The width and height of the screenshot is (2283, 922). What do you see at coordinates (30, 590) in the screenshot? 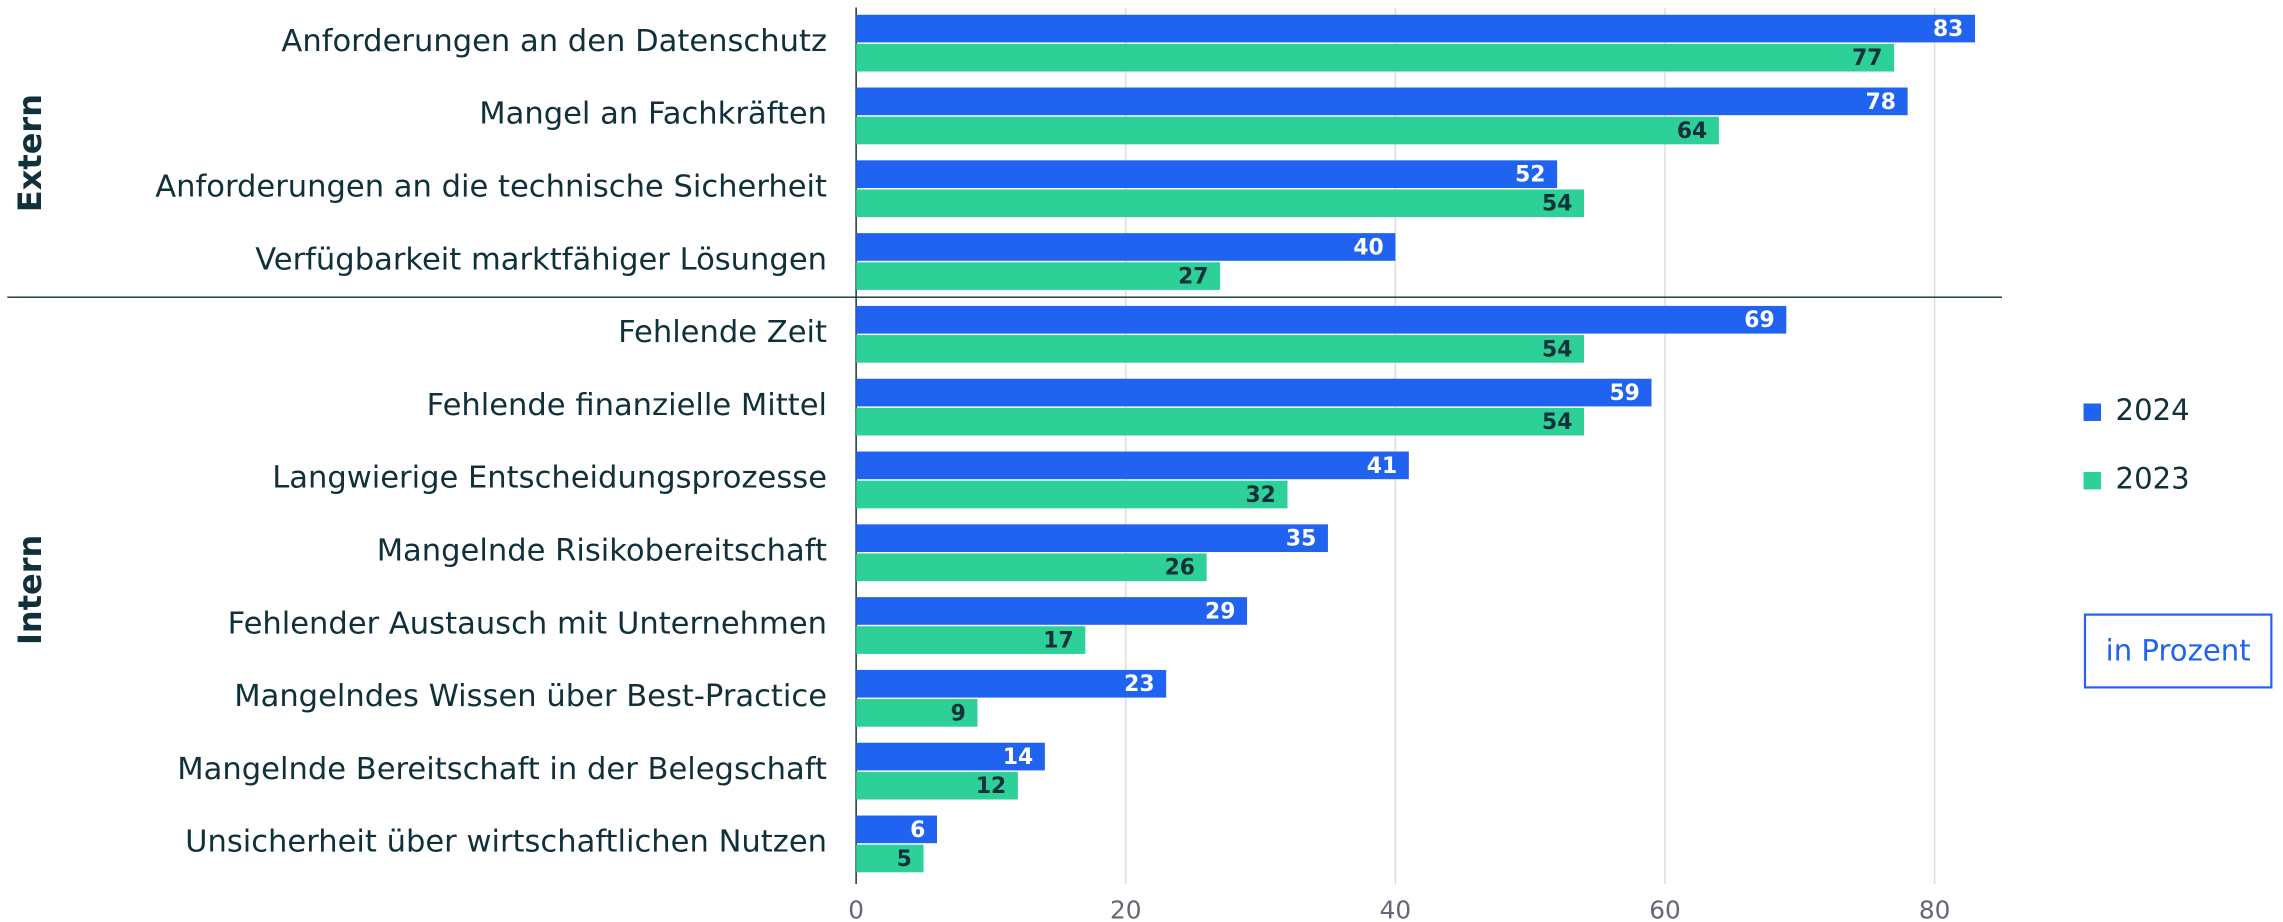
I see `group-label: Intern` at bounding box center [30, 590].